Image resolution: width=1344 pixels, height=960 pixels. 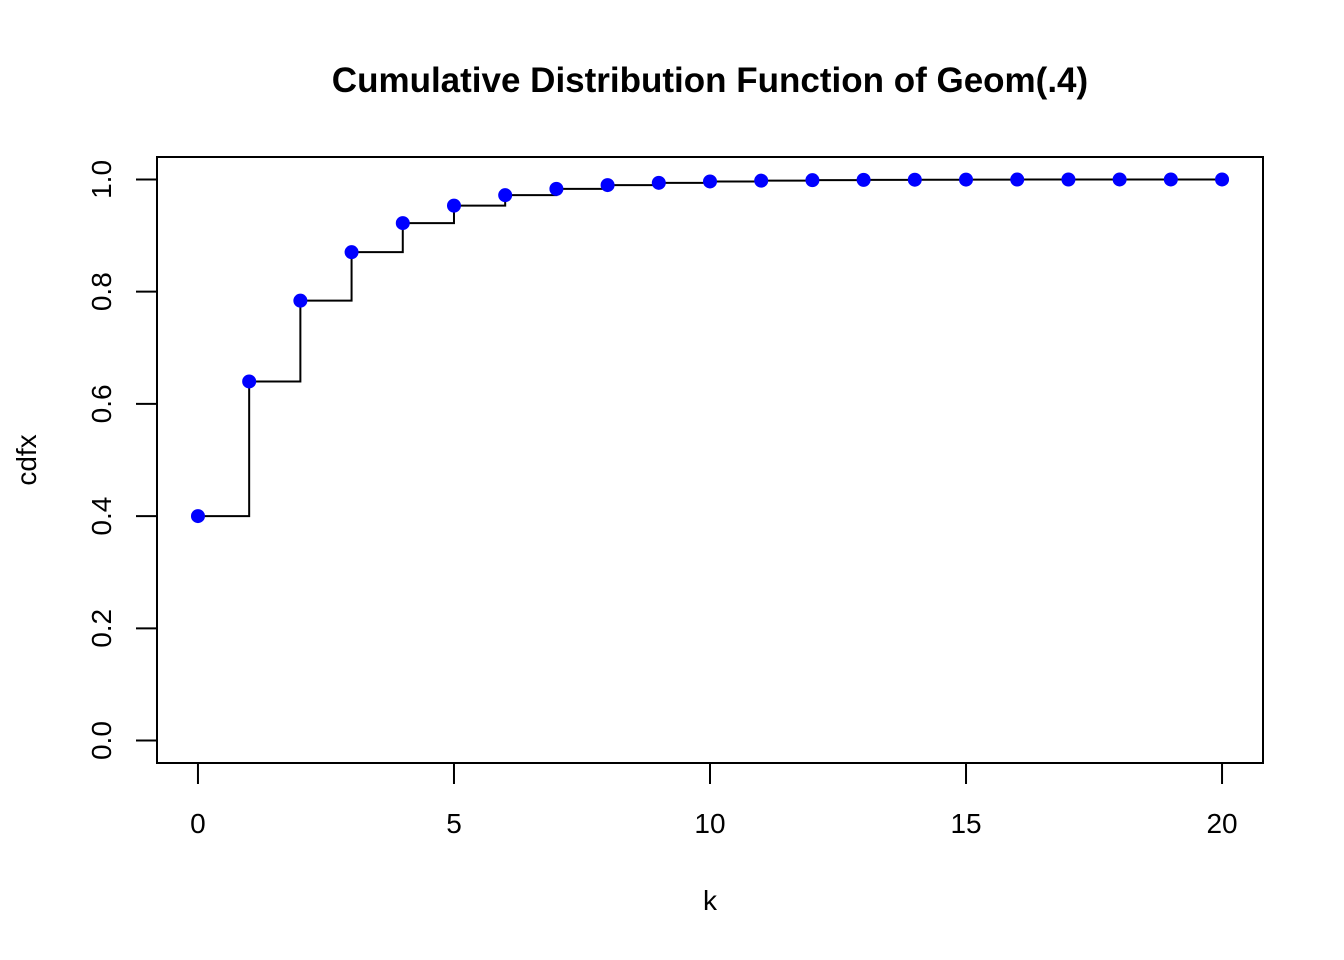 I want to click on y-axis-label: cdfx, so click(x=26, y=459).